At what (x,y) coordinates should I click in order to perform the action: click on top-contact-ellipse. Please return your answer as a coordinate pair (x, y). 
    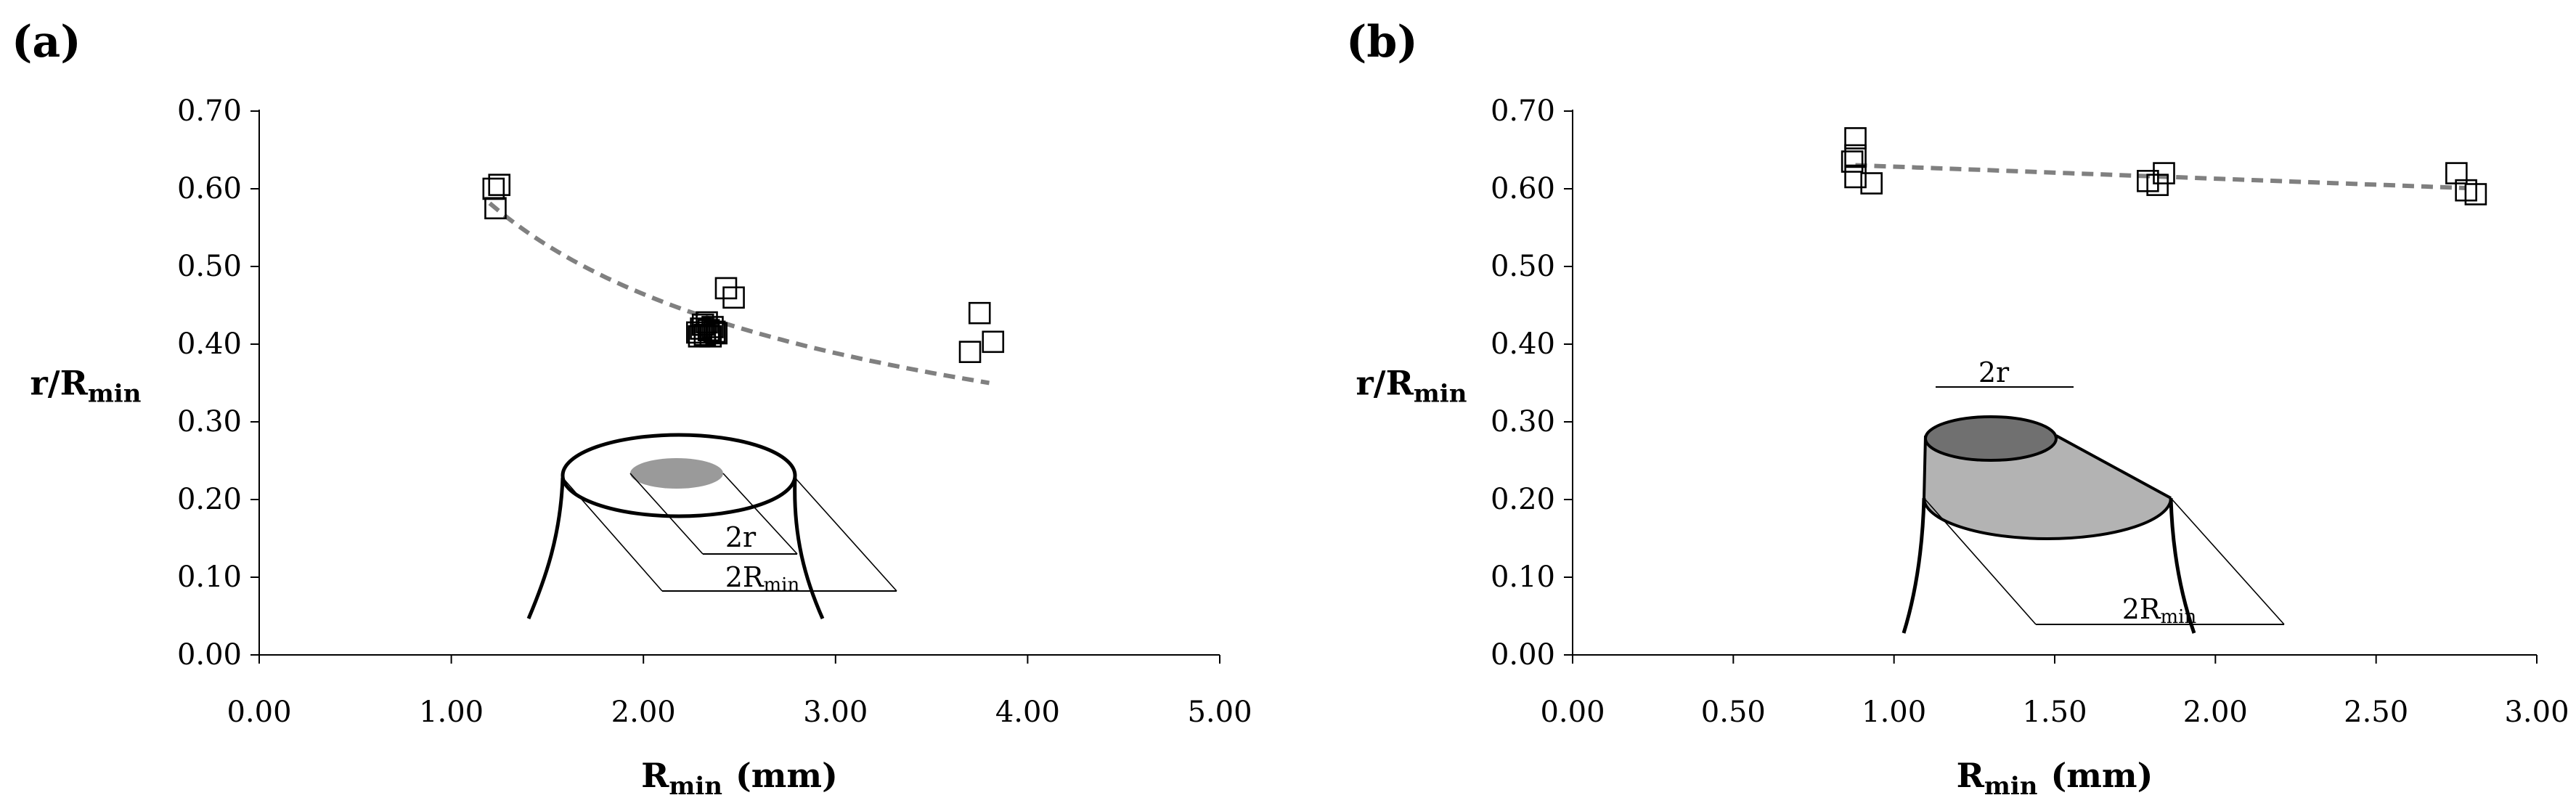
    Looking at the image, I should click on (1991, 438).